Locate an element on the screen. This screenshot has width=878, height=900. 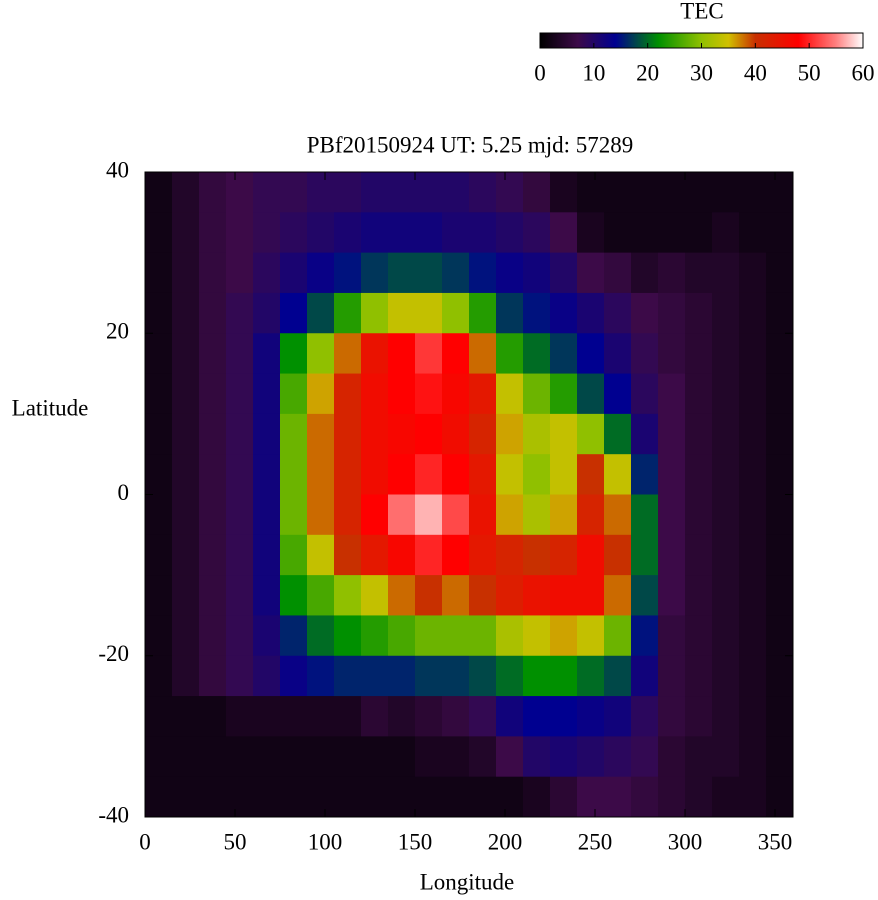
x-tick-label: 0 is located at coordinates (145, 841).